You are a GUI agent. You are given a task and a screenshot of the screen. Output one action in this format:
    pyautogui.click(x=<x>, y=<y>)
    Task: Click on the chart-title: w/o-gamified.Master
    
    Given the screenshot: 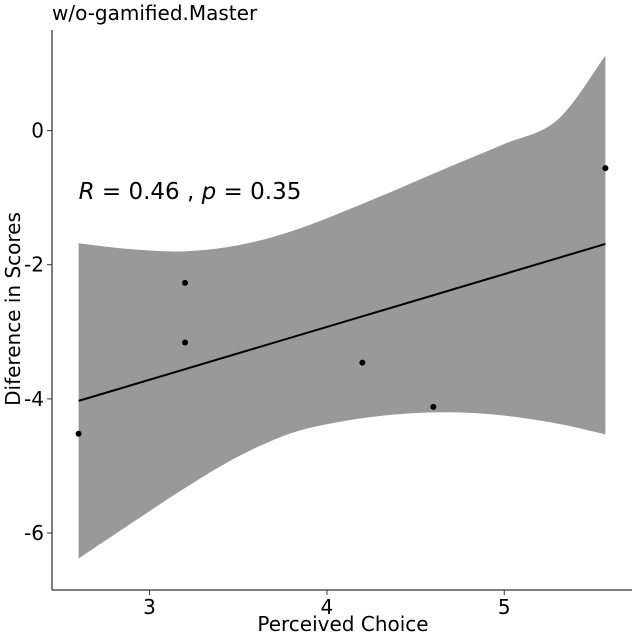 What is the action you would take?
    pyautogui.click(x=155, y=13)
    